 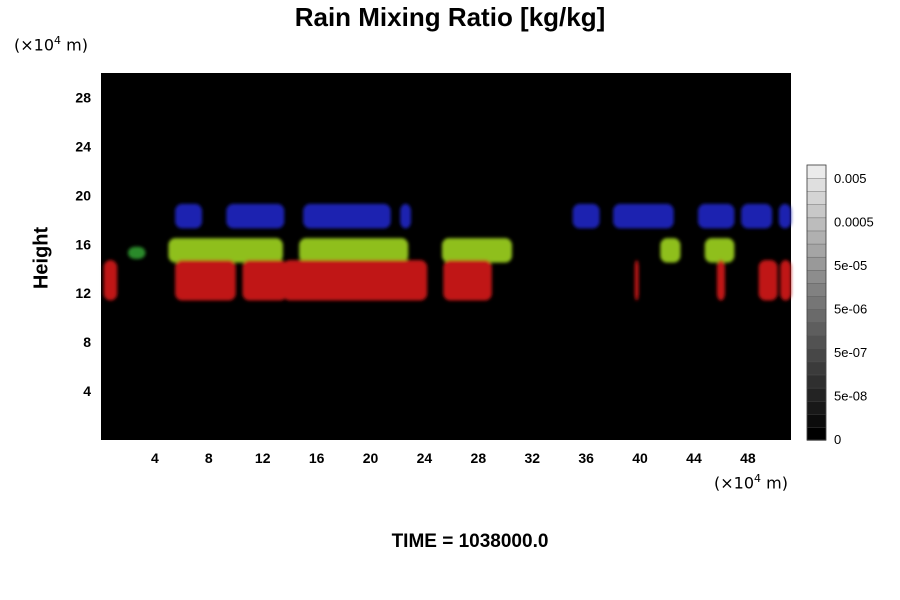 I want to click on chart-title: Rain Mixing Ratio [kg/kg], so click(x=450, y=17).